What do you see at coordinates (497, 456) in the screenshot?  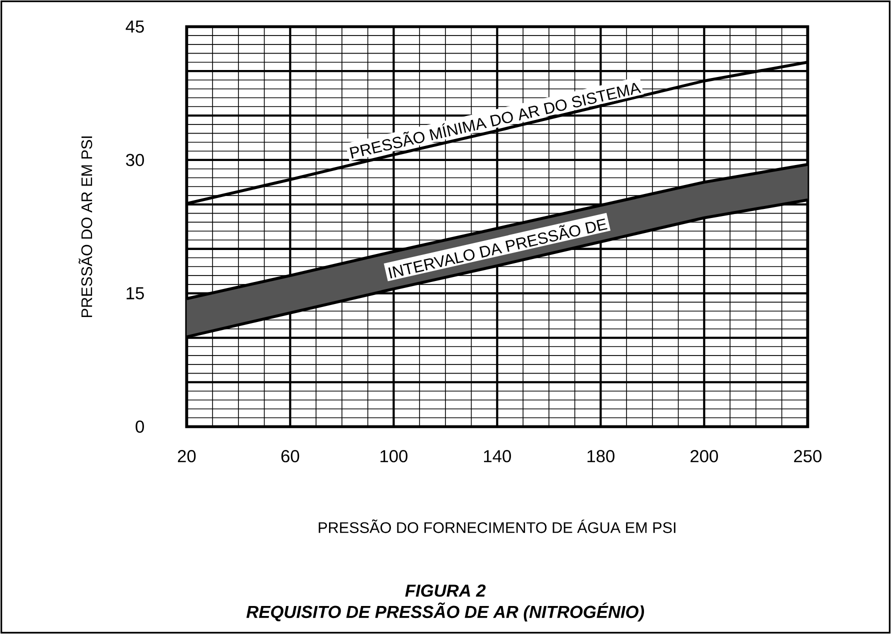 I see `x-tick-label: 140` at bounding box center [497, 456].